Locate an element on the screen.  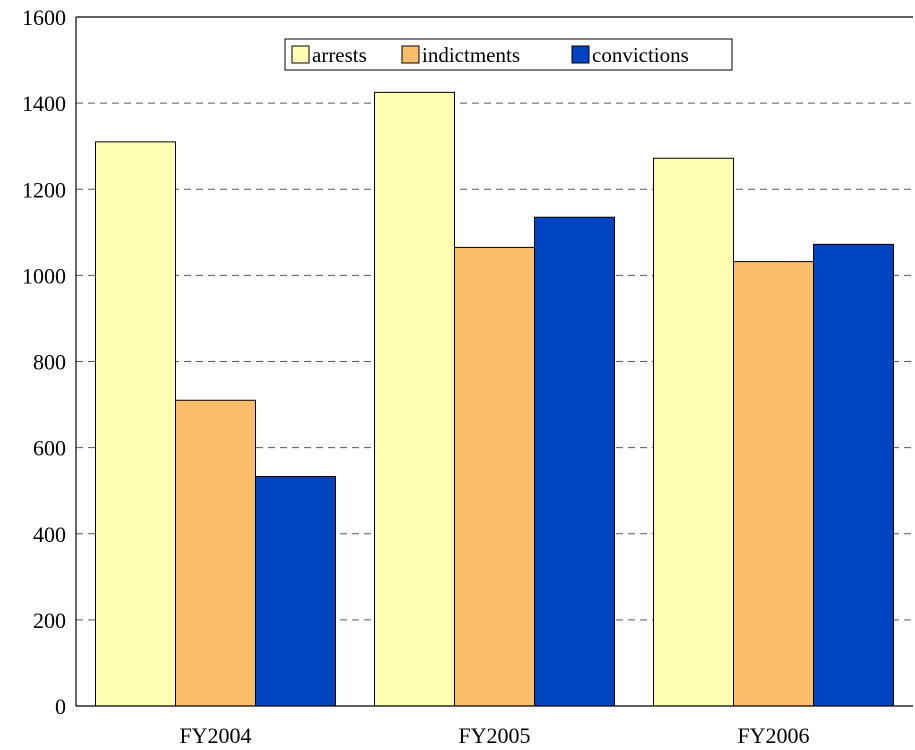
legend-label-arrests: arrests is located at coordinates (339, 55).